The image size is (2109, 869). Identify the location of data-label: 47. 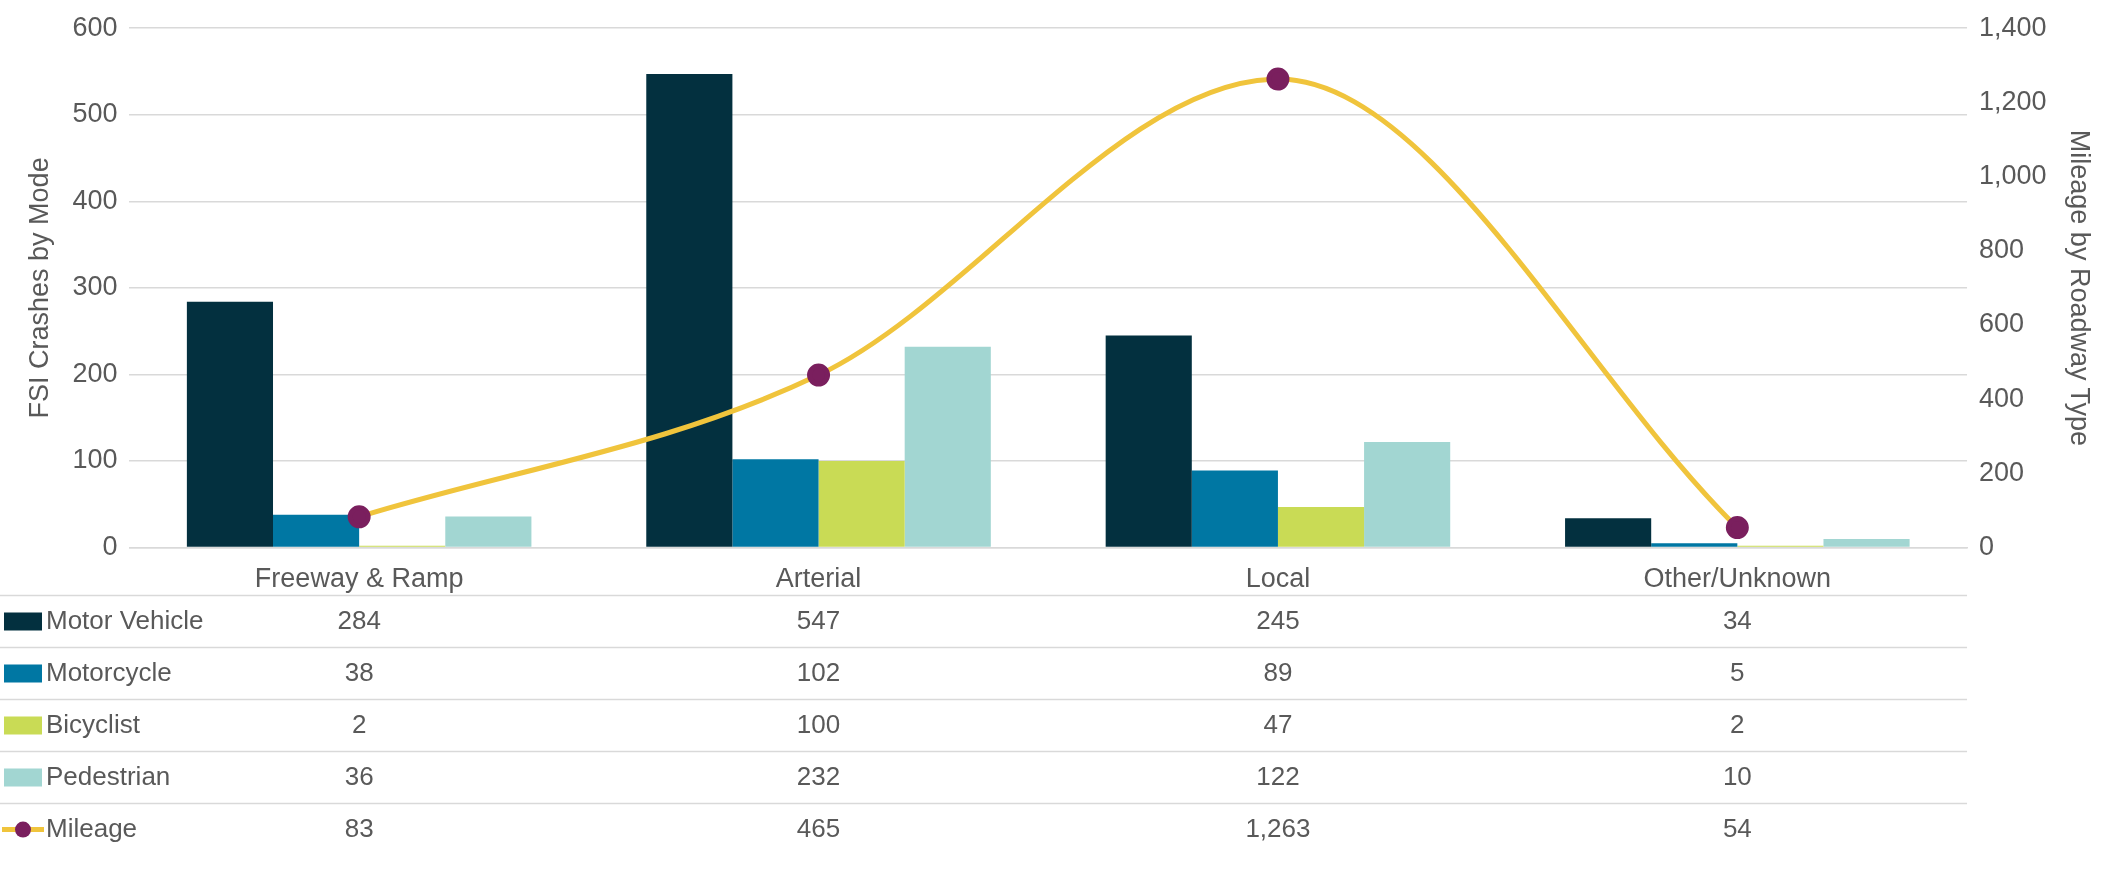
(1278, 723).